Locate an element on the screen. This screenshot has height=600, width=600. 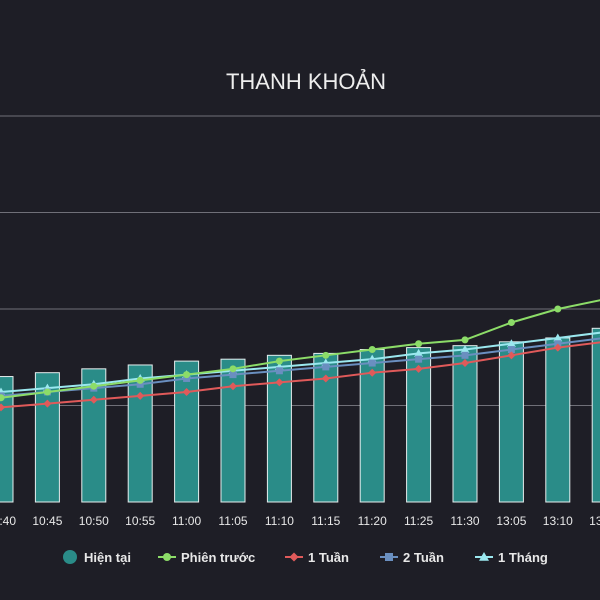
series-diamond is located at coordinates (300, 376).